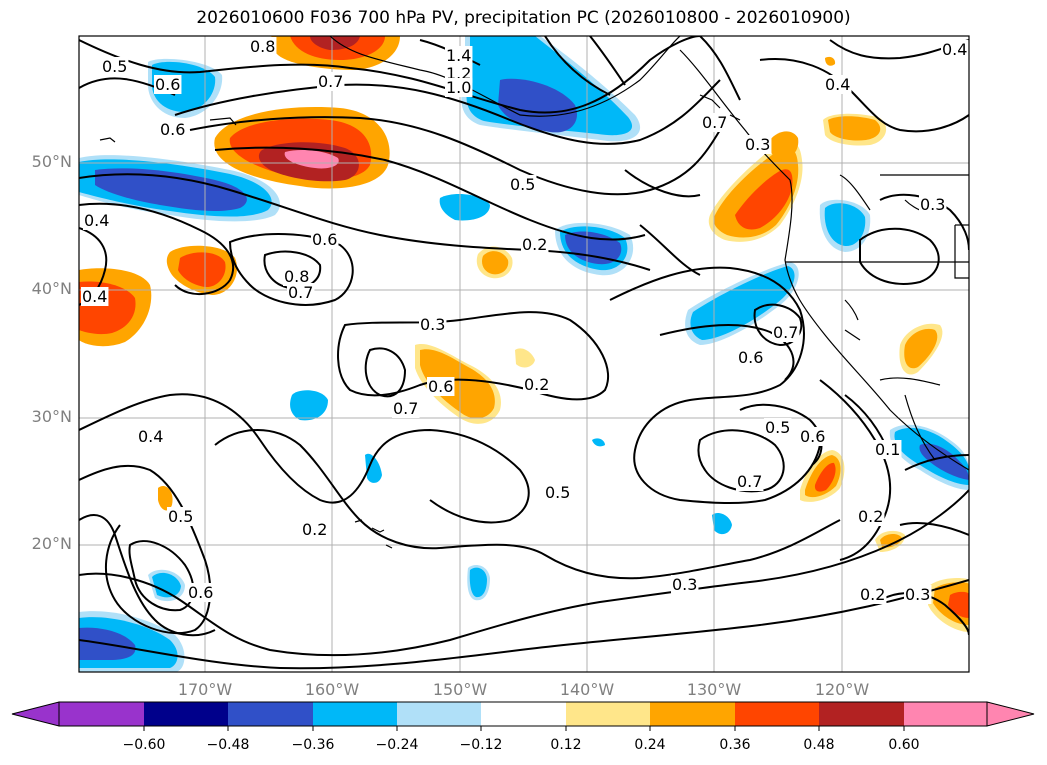 This screenshot has width=1047, height=765. Describe the element at coordinates (51, 288) in the screenshot. I see `lat-label: 40°N` at that location.